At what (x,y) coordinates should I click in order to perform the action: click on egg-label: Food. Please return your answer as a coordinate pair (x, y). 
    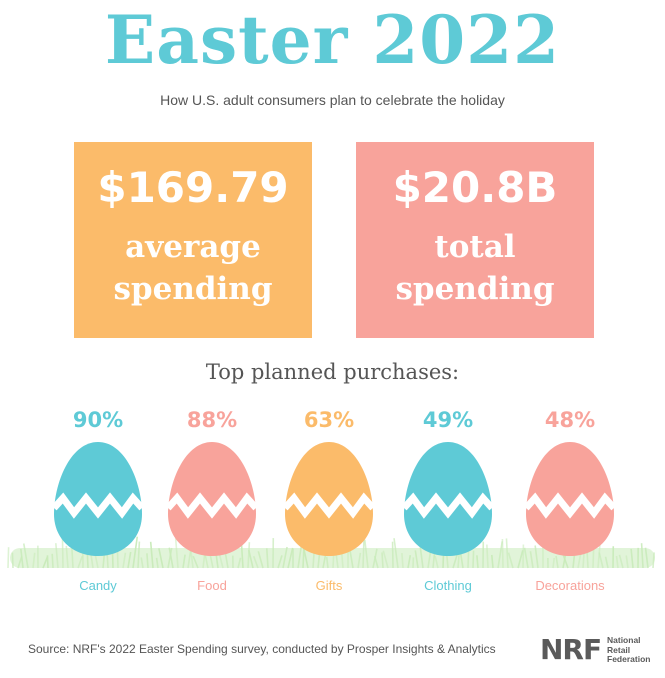
    Looking at the image, I should click on (212, 585).